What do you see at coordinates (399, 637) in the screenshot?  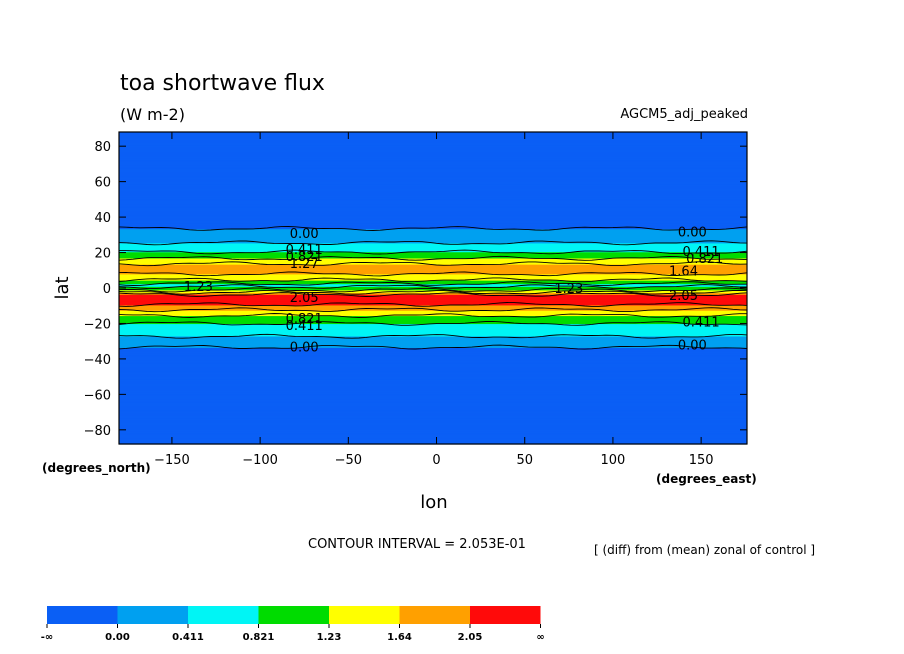 I see `colorbar-label: 1.64` at bounding box center [399, 637].